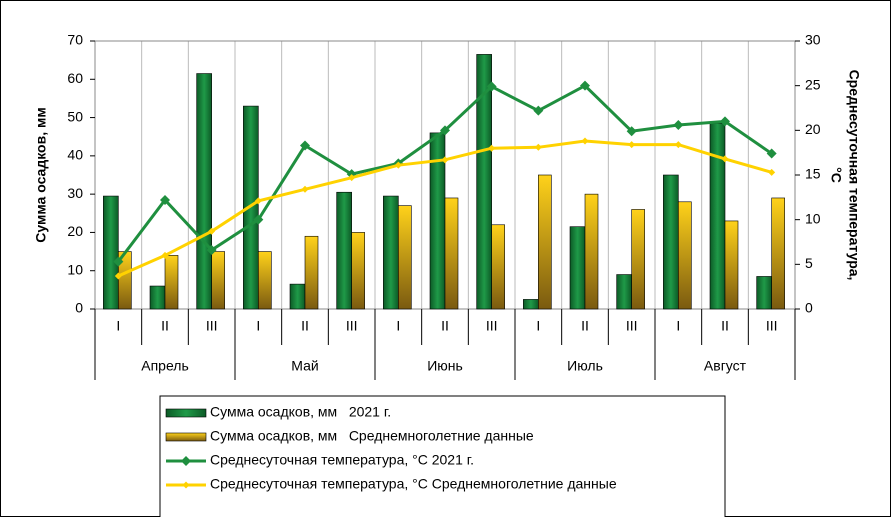 This screenshot has height=522, width=891. What do you see at coordinates (75, 269) in the screenshot?
I see `y-tick-label: 10` at bounding box center [75, 269].